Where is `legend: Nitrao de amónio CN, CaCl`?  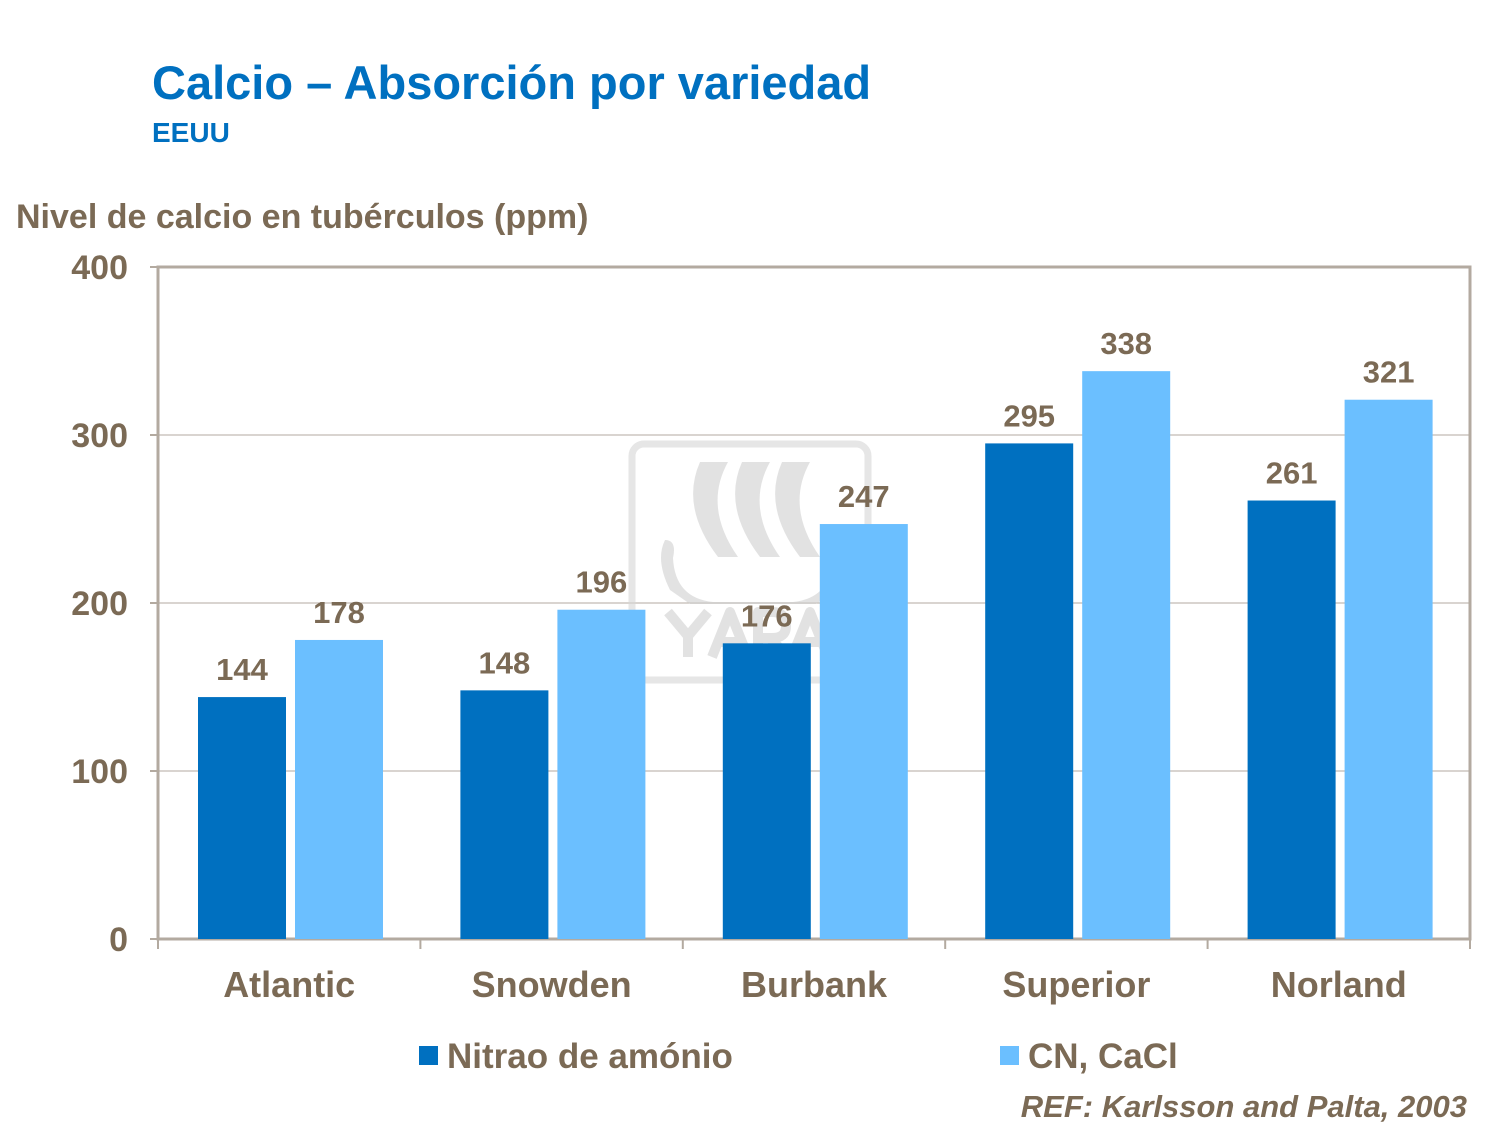
legend: Nitrao de amónio CN, CaCl is located at coordinates (798, 1056).